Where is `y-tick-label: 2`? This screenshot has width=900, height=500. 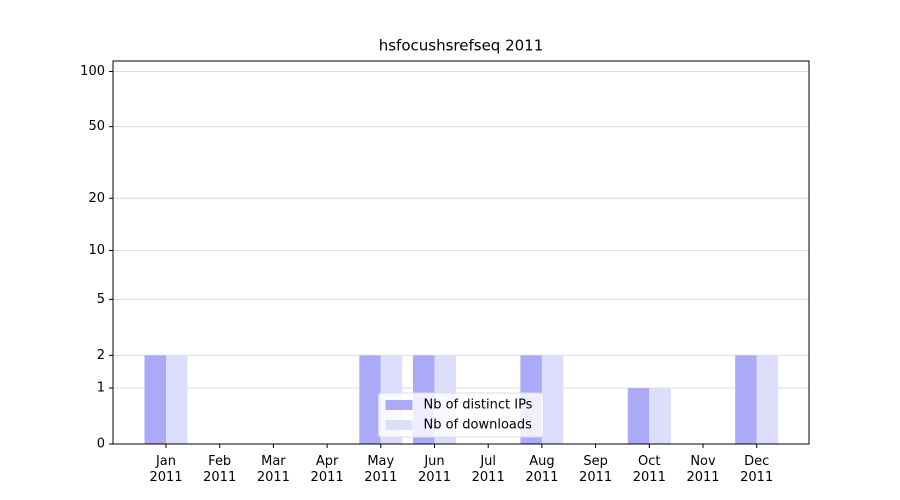
y-tick-label: 2 is located at coordinates (101, 355).